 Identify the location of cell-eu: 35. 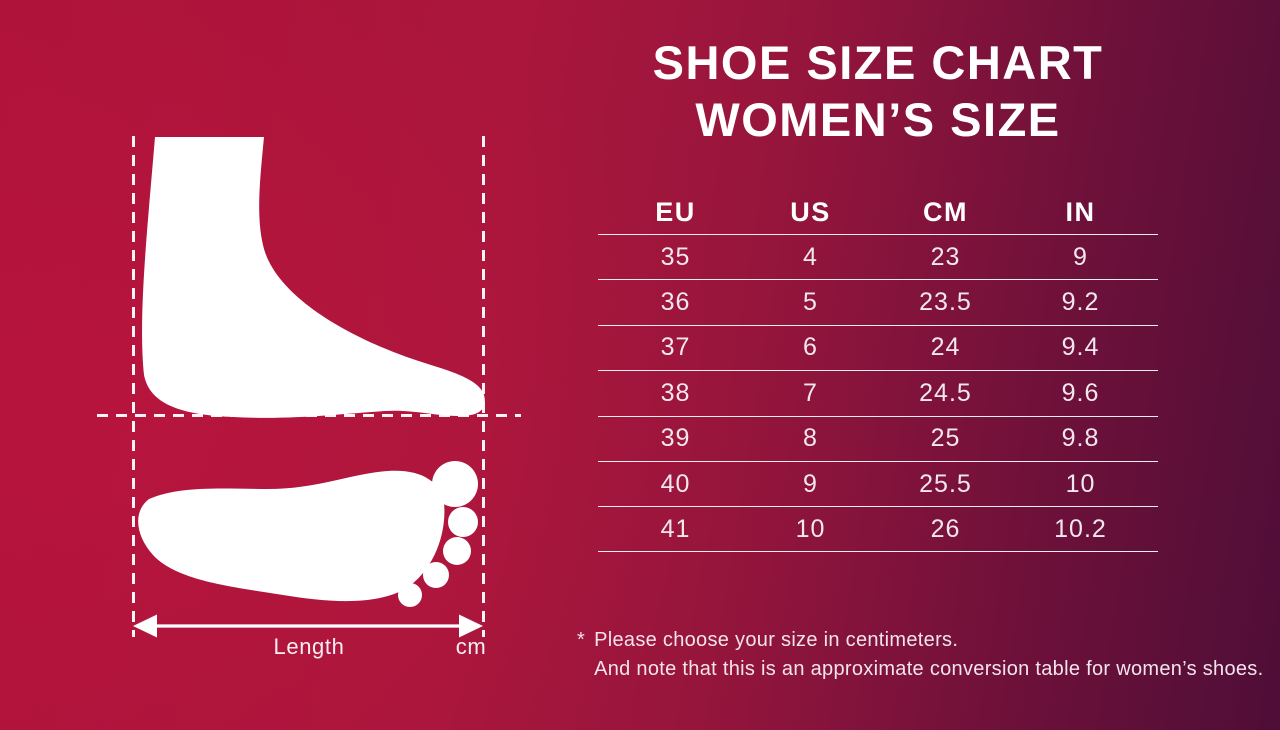
(675, 256).